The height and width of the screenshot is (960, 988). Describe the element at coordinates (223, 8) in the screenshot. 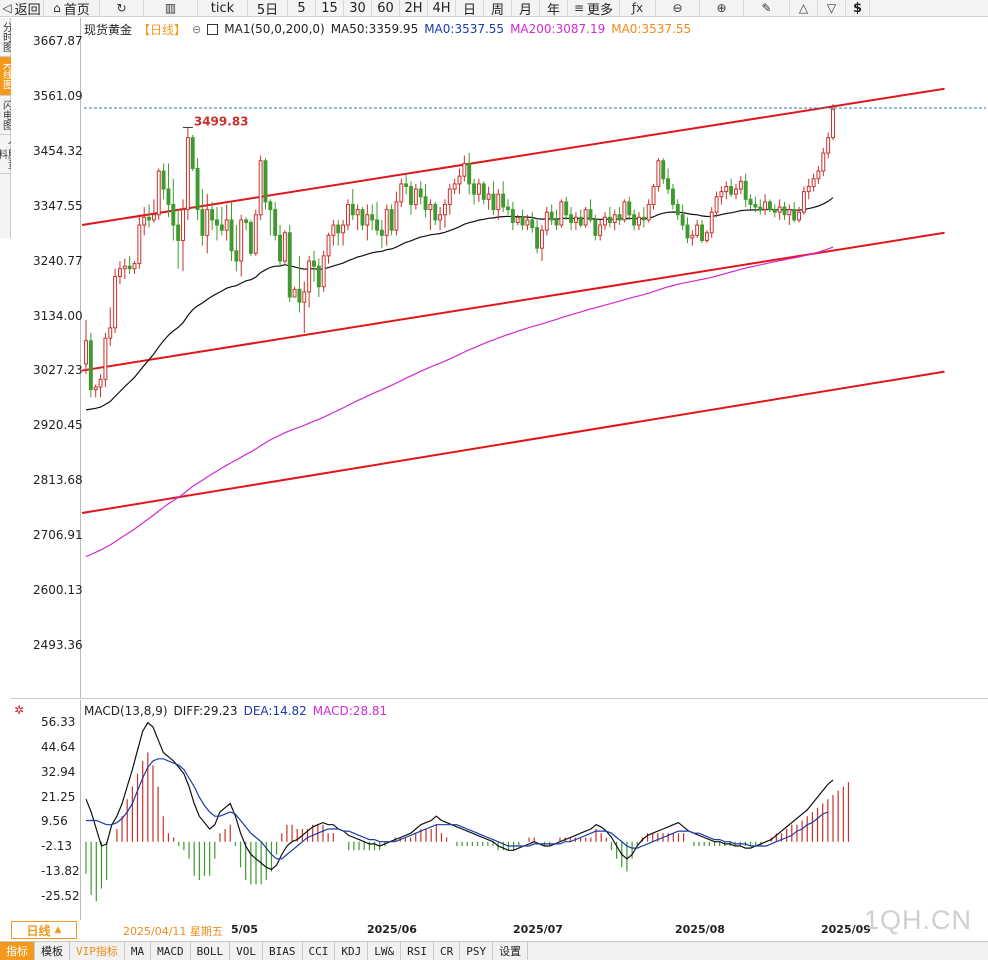

I see `toolbar-item-tick: tick` at that location.